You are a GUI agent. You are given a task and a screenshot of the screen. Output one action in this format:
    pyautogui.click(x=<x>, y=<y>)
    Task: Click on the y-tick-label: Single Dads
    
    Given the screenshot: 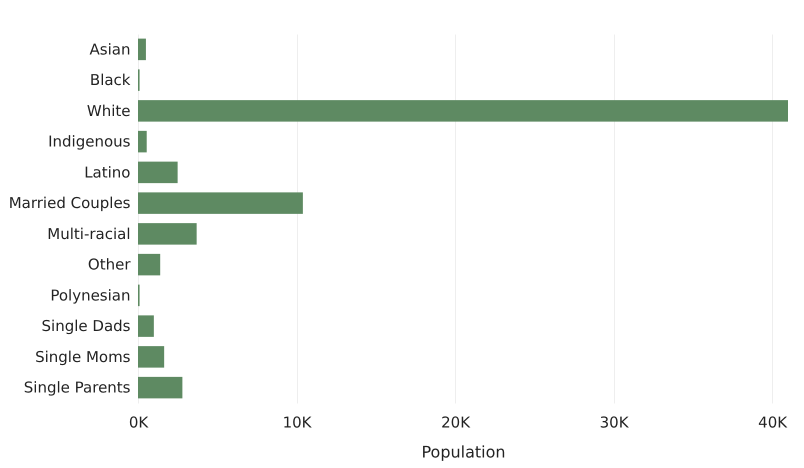 What is the action you would take?
    pyautogui.click(x=86, y=326)
    